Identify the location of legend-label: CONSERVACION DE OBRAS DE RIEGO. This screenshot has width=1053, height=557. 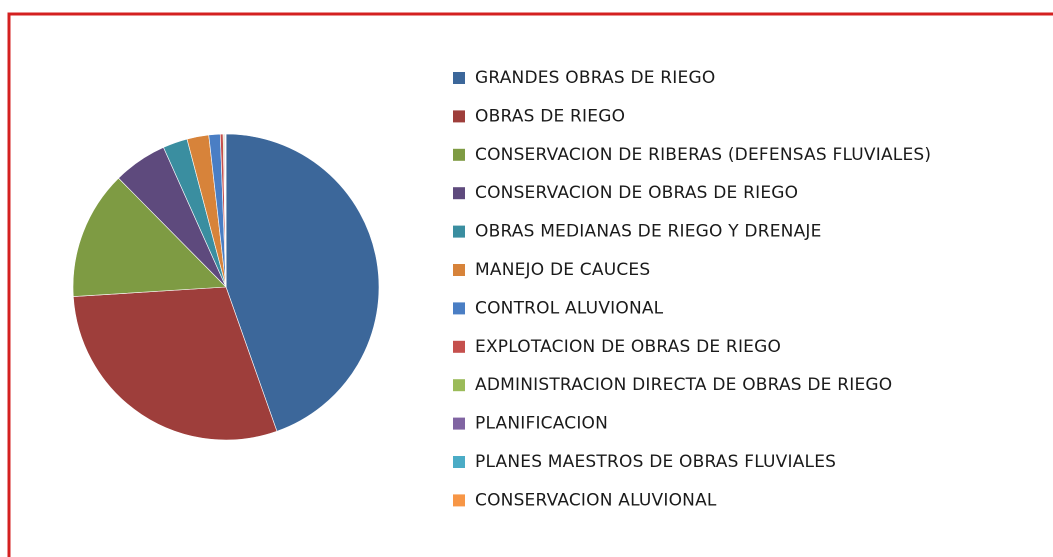
(636, 193).